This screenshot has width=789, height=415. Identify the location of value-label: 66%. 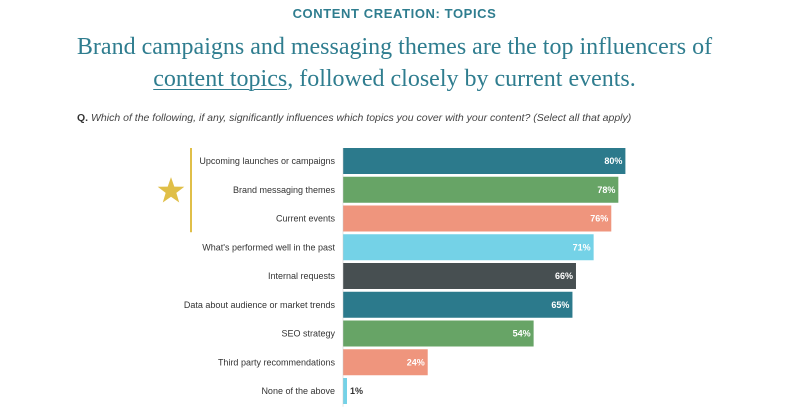
(564, 276).